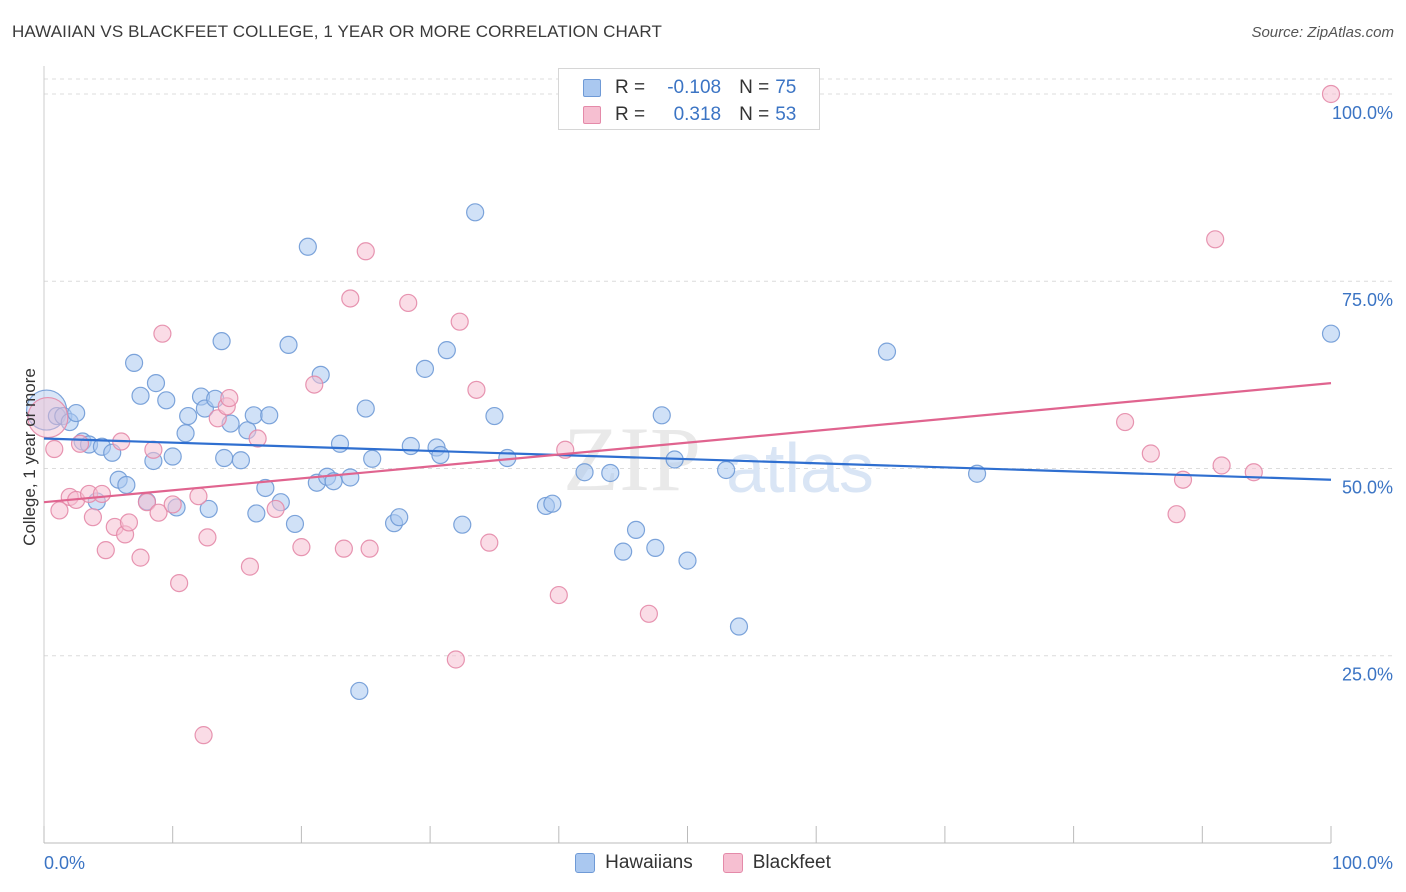 The height and width of the screenshot is (892, 1406). I want to click on legend-row-hawaiians: R = -0.108 N = 75, so click(689, 88).